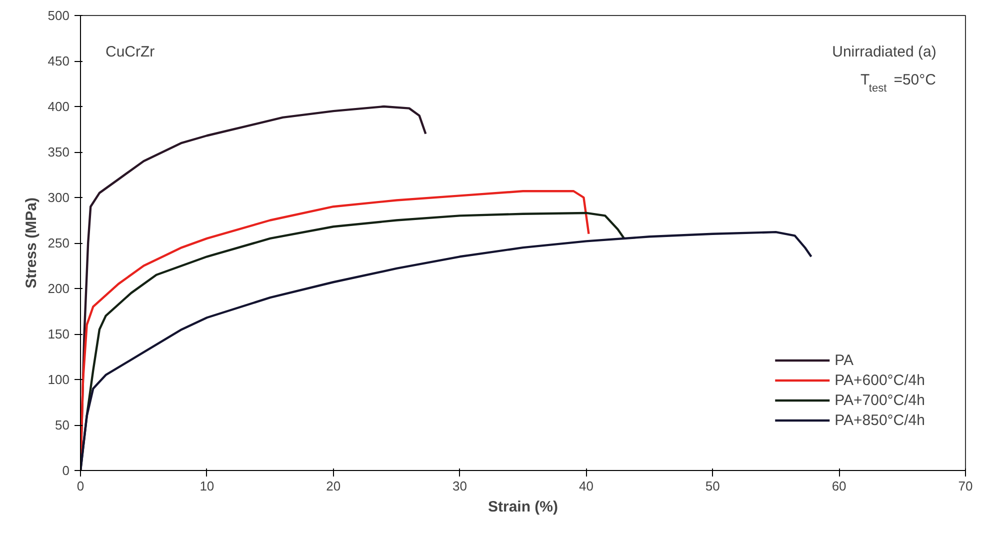  I want to click on y-tick-label: 0, so click(66, 470).